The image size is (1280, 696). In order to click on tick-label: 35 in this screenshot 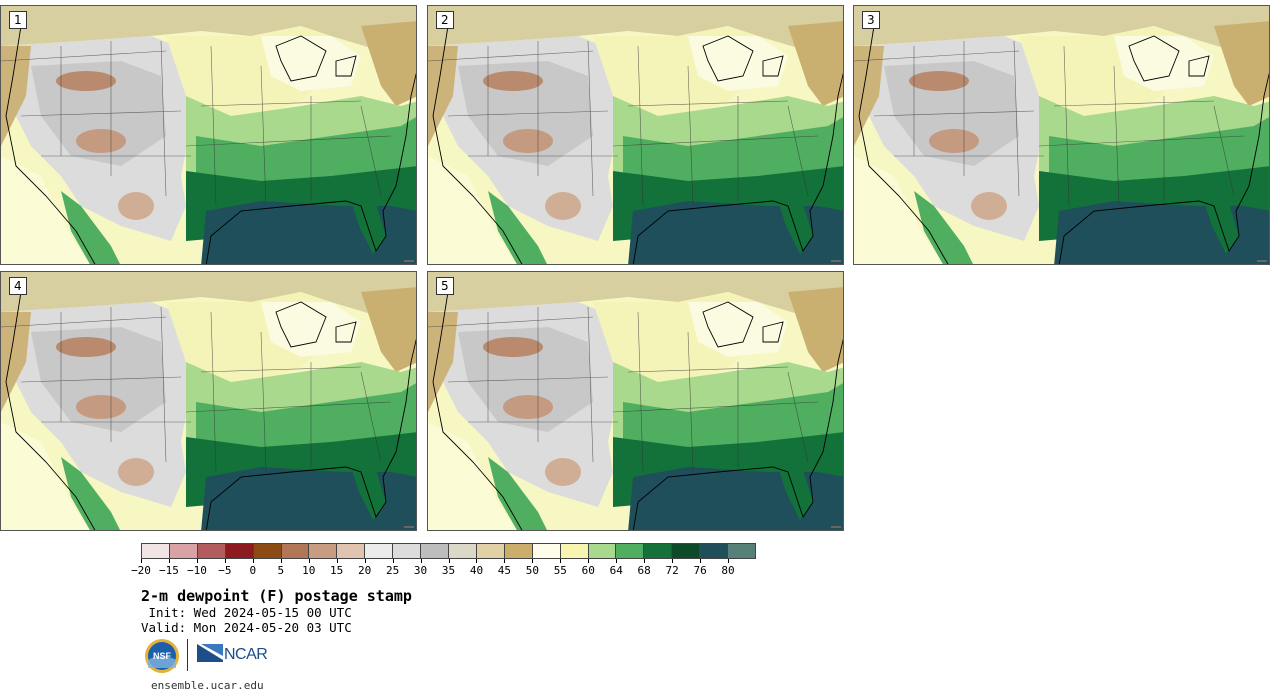, I will do `click(448, 570)`.